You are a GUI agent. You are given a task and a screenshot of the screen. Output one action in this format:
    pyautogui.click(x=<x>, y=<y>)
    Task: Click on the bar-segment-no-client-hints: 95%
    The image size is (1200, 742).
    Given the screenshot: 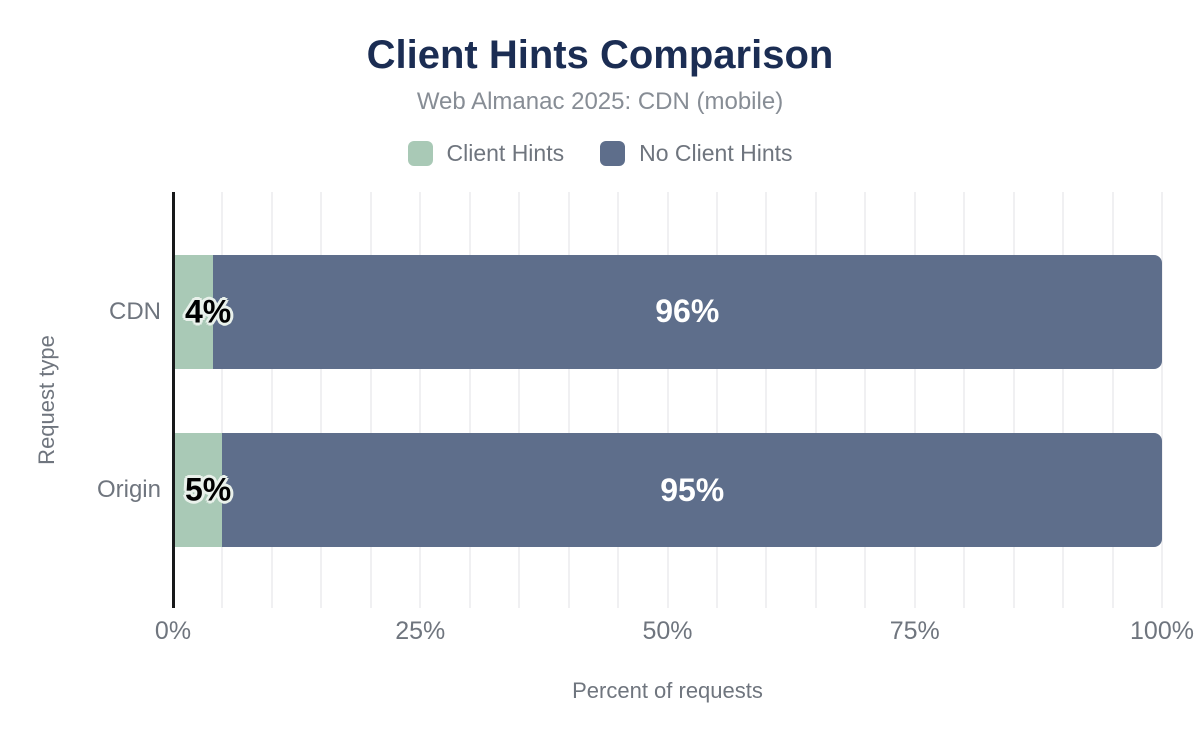 What is the action you would take?
    pyautogui.click(x=692, y=490)
    